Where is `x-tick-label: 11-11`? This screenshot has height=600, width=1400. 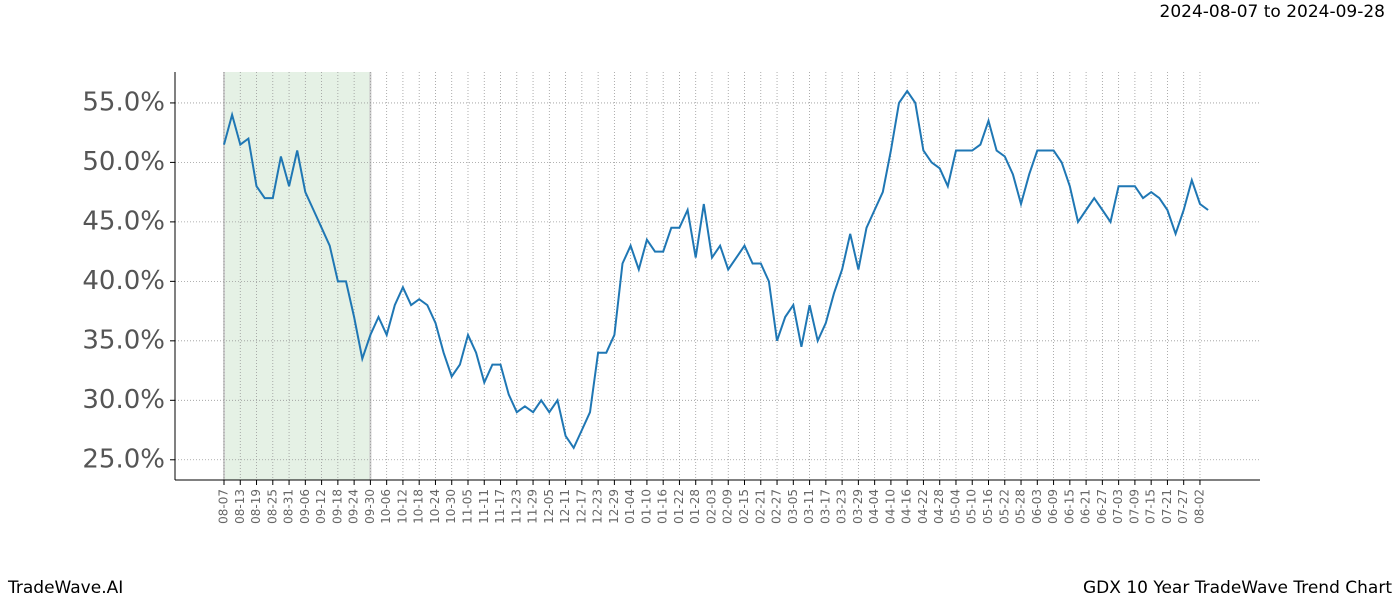 x-tick-label: 11-11 is located at coordinates (484, 506).